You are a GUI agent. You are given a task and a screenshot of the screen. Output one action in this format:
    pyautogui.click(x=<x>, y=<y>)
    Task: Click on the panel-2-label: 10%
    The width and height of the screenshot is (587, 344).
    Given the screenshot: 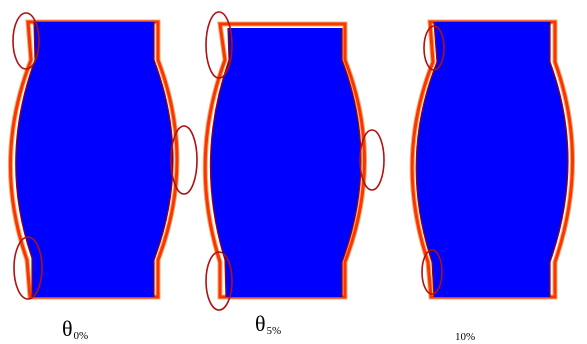 What is the action you would take?
    pyautogui.click(x=465, y=333)
    